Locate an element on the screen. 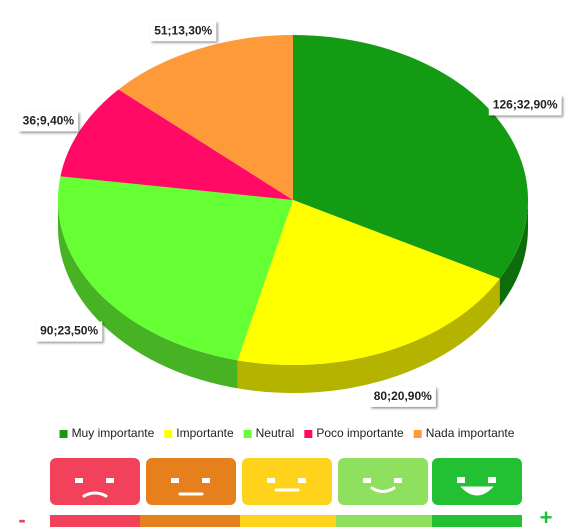 The image size is (574, 527). data-label: 36;9,40% is located at coordinates (48, 121).